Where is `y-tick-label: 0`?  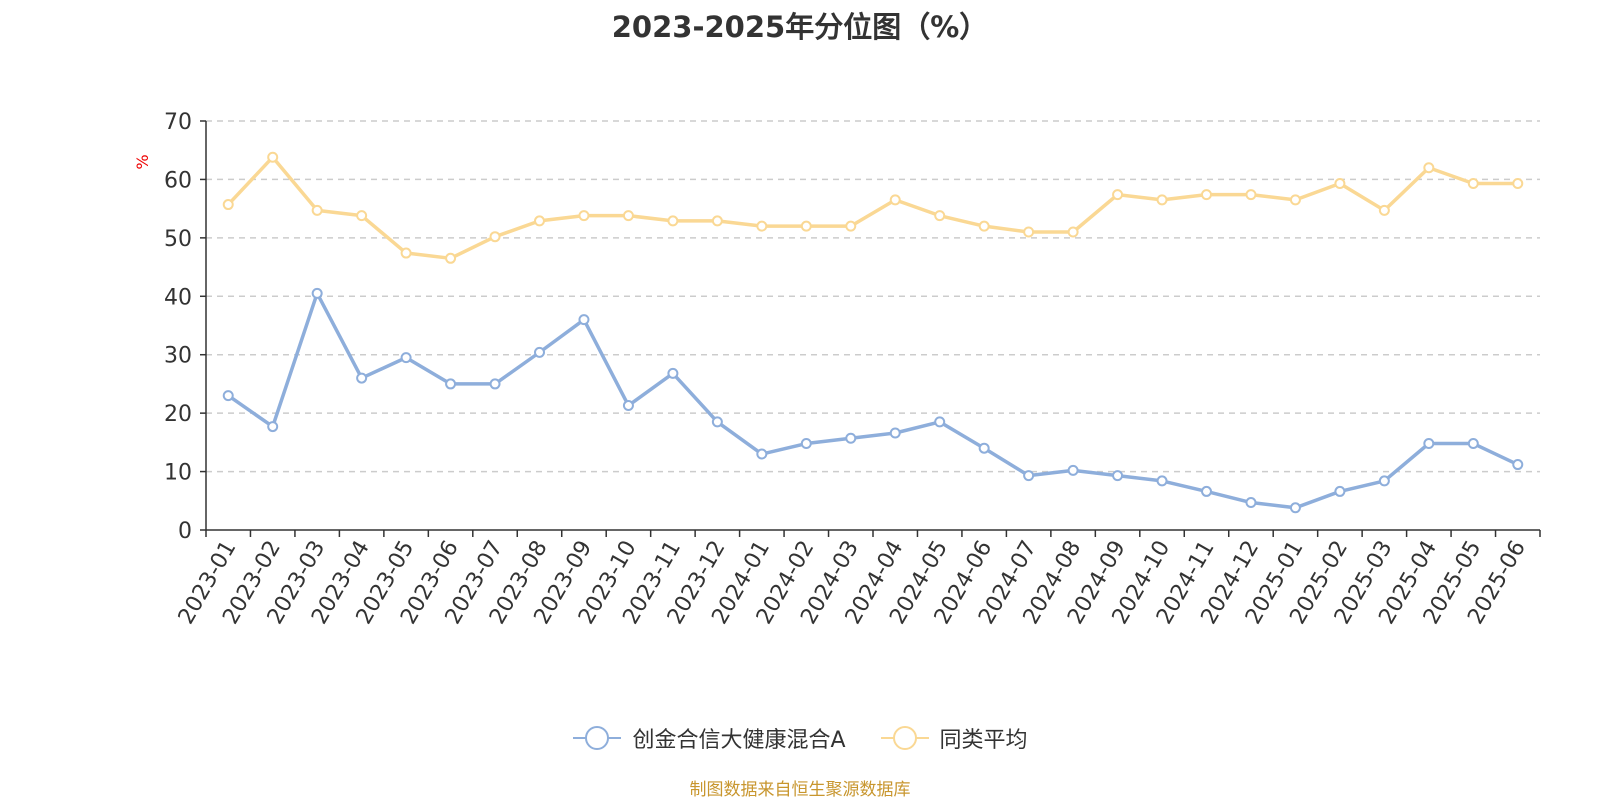 y-tick-label: 0 is located at coordinates (185, 531).